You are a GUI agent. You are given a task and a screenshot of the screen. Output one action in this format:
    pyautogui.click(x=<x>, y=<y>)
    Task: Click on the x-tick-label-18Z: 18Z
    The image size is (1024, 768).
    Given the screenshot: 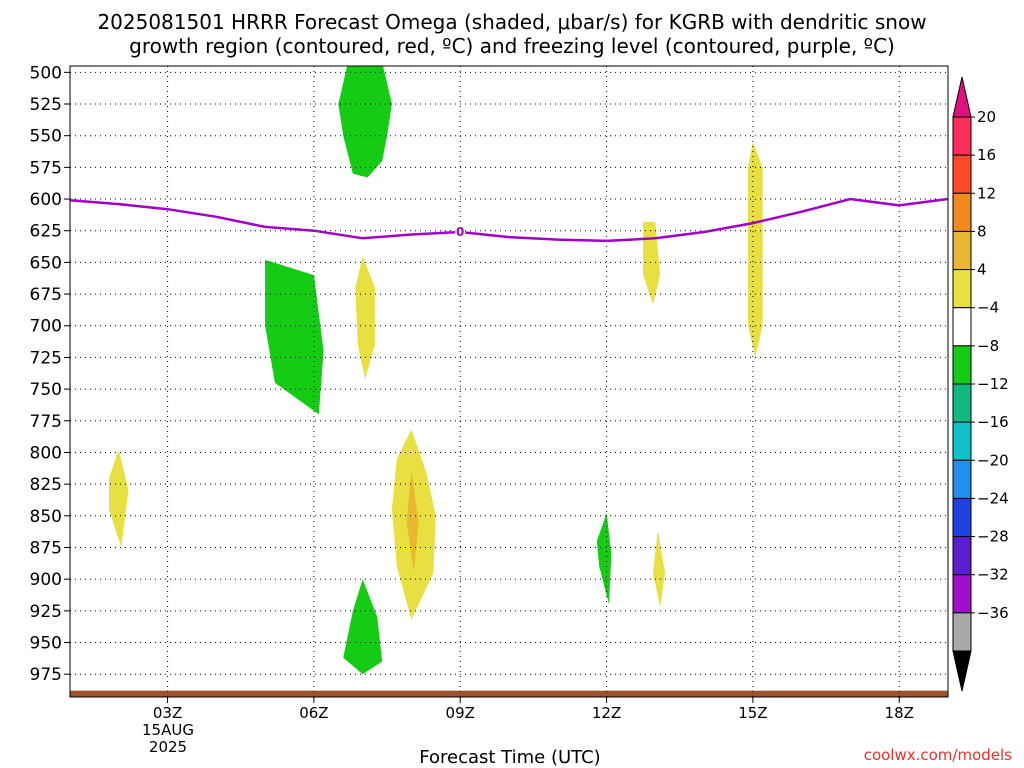 What is the action you would take?
    pyautogui.click(x=899, y=713)
    